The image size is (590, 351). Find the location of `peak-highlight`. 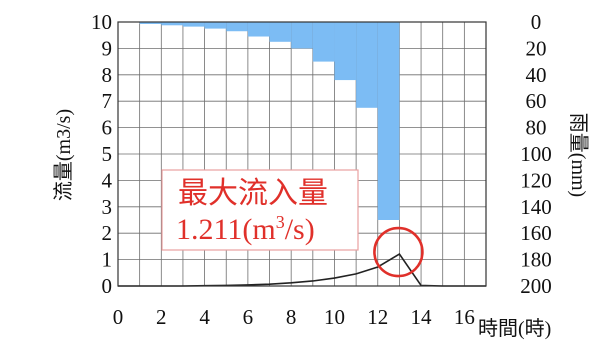

peak-highlight is located at coordinates (398, 252).